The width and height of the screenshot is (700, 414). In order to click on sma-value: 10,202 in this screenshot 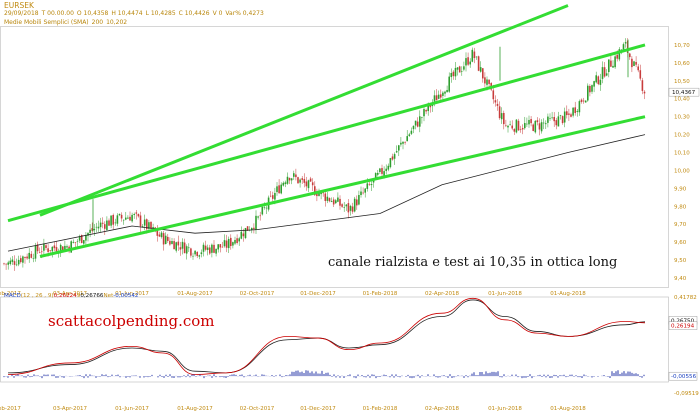, I will do `click(117, 22)`.